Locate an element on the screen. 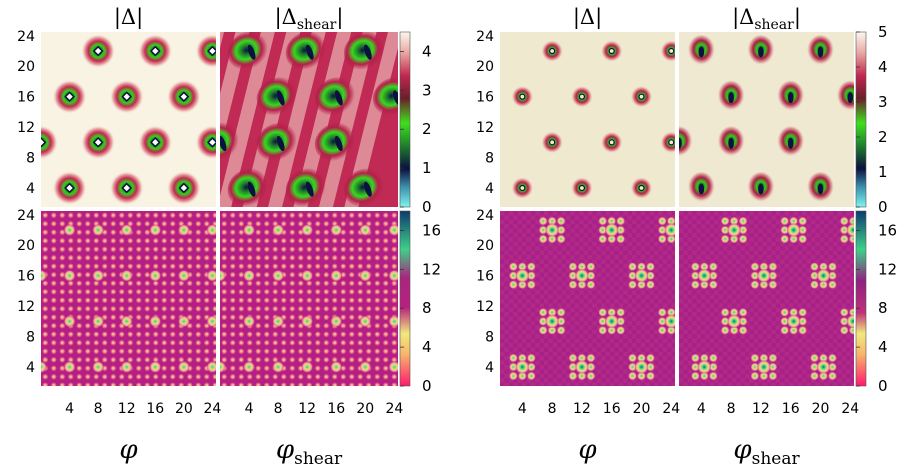 Image resolution: width=914 pixels, height=468 pixels. y-tick-label-top: 4 is located at coordinates (489, 189).